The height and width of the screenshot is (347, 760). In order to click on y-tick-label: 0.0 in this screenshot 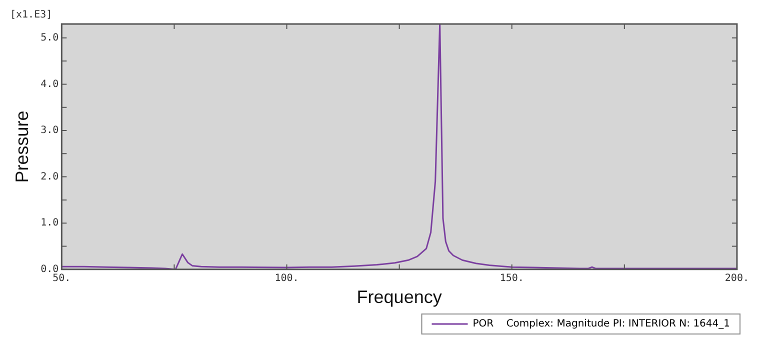, I will do `click(49, 269)`.